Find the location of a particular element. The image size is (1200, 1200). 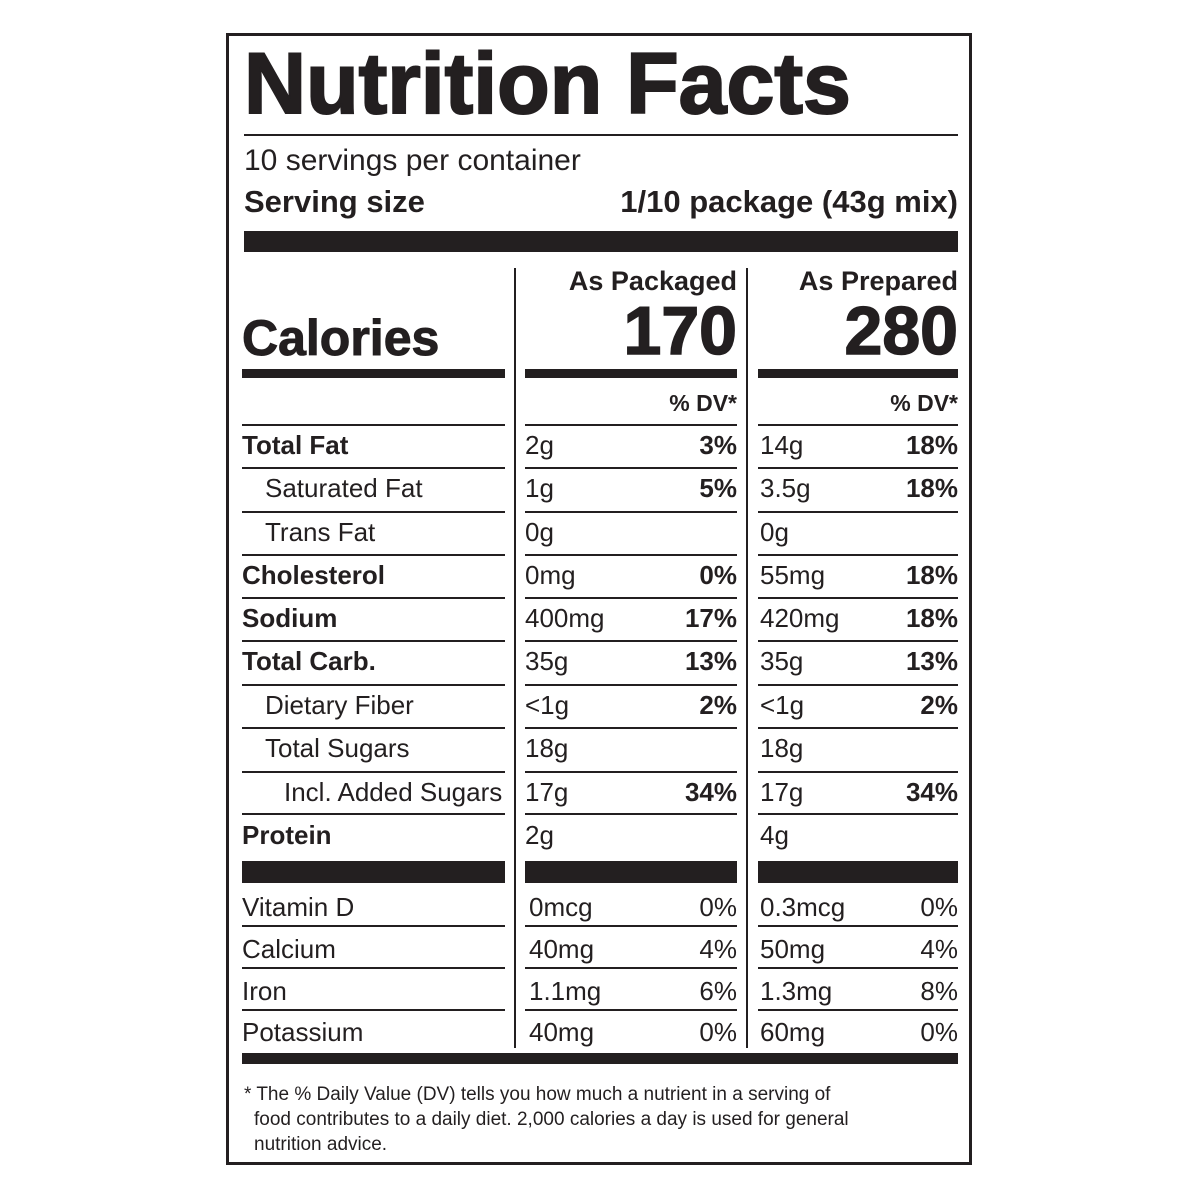

vitamin-packaged-dv: 4% is located at coordinates (718, 949).